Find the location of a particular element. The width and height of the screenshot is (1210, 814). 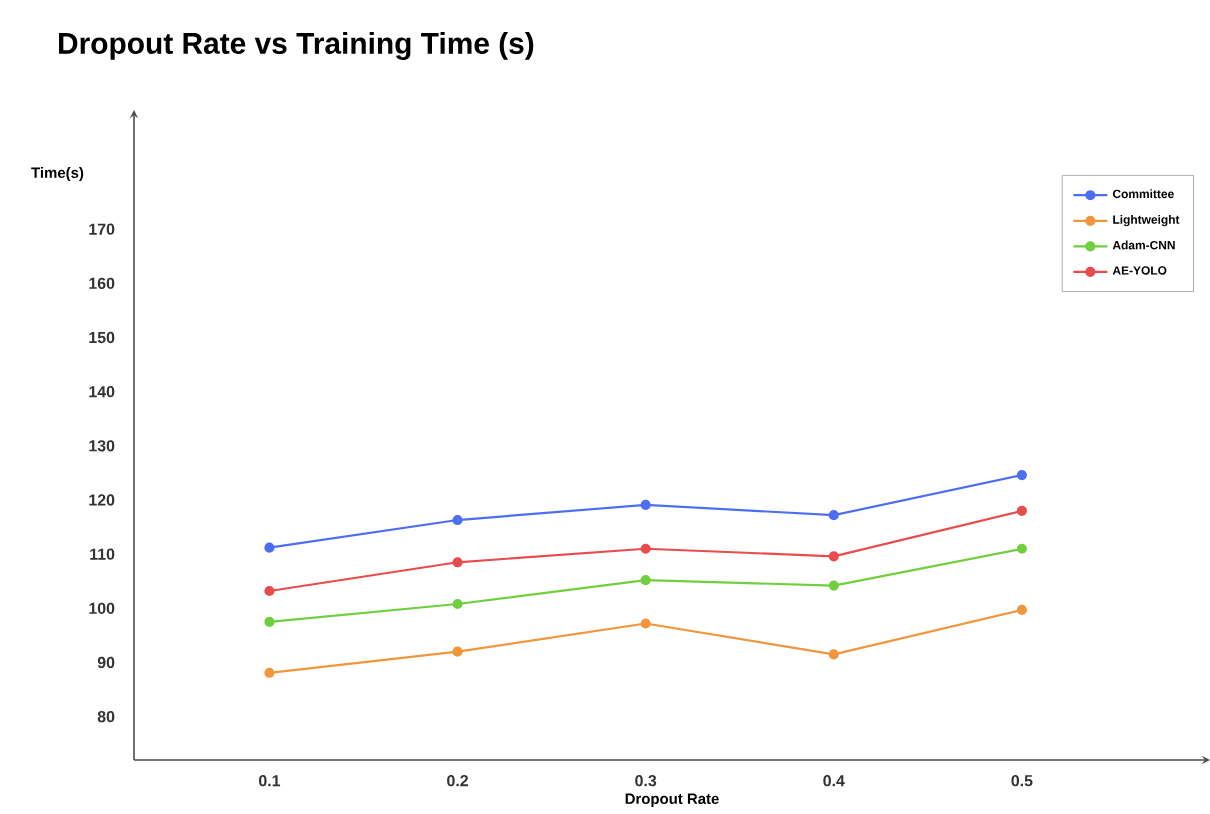

chart-title: Dropout Rate vs Training Time (s) is located at coordinates (296, 46).